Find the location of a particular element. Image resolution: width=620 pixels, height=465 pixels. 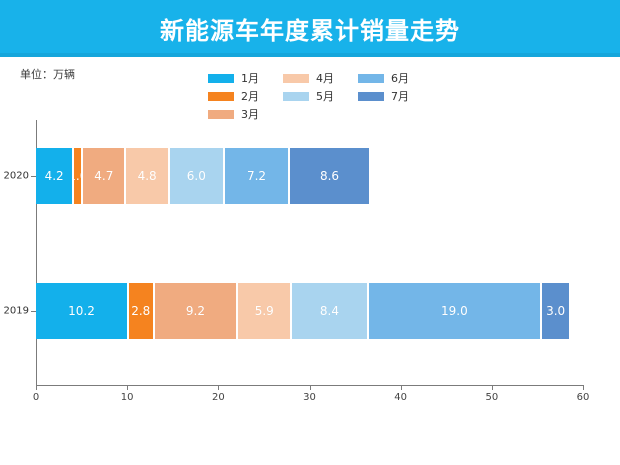

bar-segment: 7.2 is located at coordinates (257, 176).